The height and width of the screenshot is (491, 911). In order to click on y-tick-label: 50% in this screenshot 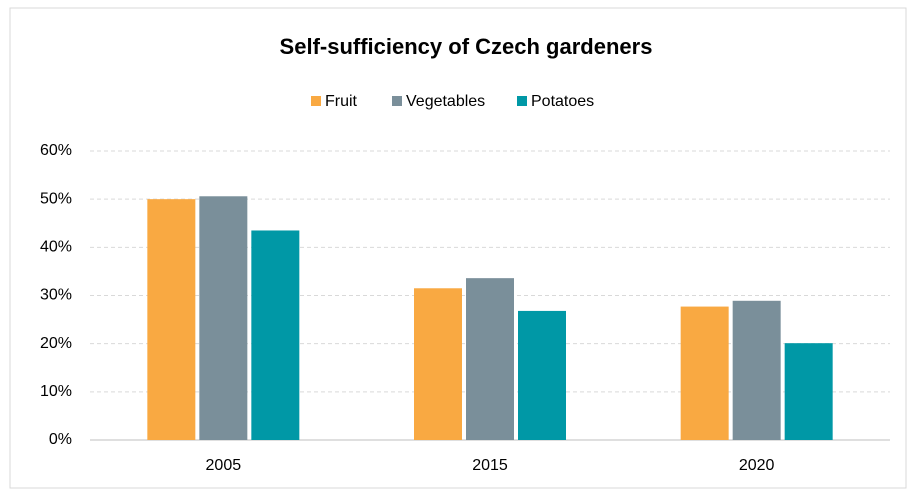, I will do `click(56, 198)`.